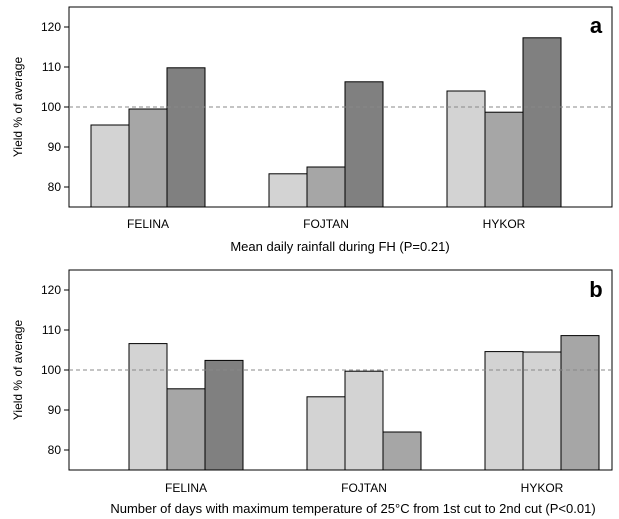 The width and height of the screenshot is (619, 519). Describe the element at coordinates (339, 246) in the screenshot. I see `x-axis-label: Mean daily rainfall during FH (P=0.21)` at that location.